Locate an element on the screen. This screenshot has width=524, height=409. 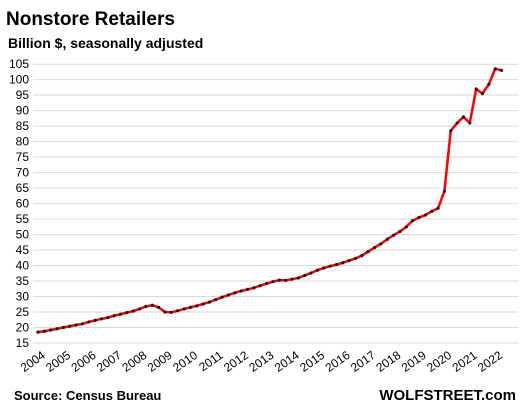
y-tick-label: 25 is located at coordinates (23, 312).